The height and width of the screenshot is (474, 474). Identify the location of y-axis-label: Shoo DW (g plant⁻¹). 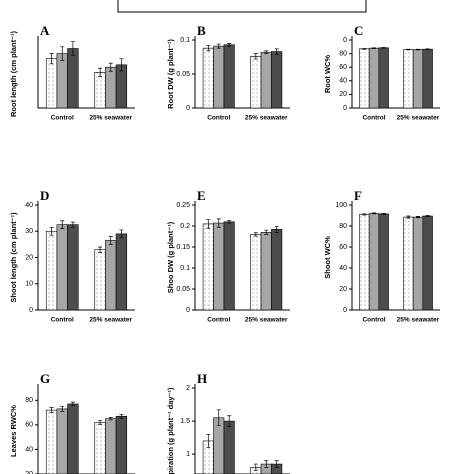
(170, 257).